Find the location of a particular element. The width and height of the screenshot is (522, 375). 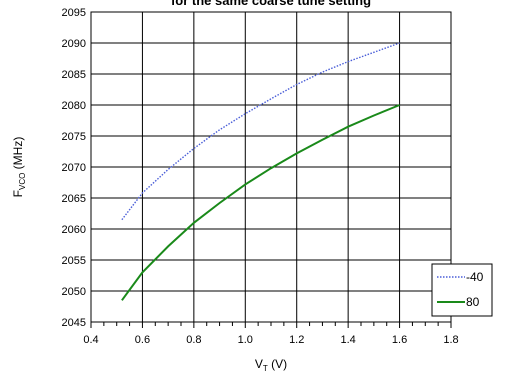

x-axis-title-main: V is located at coordinates (259, 364).